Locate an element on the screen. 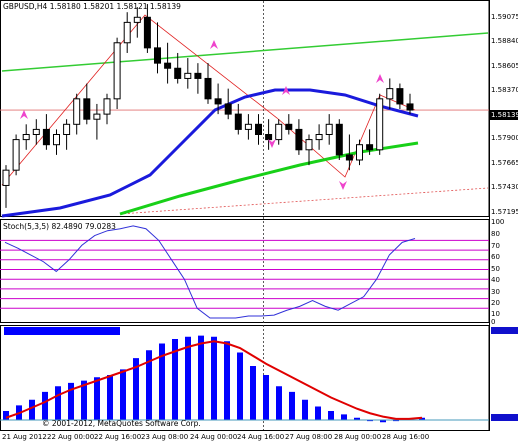 The image size is (518, 444). date-label: 27 Aug 08:00 is located at coordinates (309, 437).